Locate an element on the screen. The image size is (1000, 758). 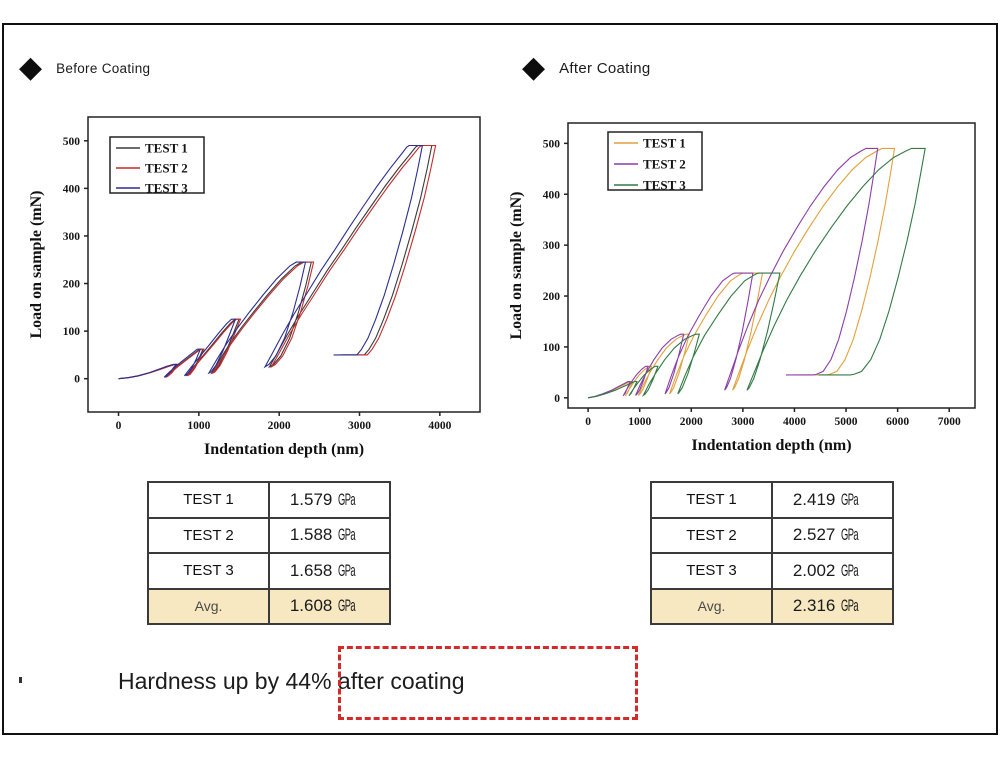
table-row: TEST 3 1.658 GPa is located at coordinates (269, 571).